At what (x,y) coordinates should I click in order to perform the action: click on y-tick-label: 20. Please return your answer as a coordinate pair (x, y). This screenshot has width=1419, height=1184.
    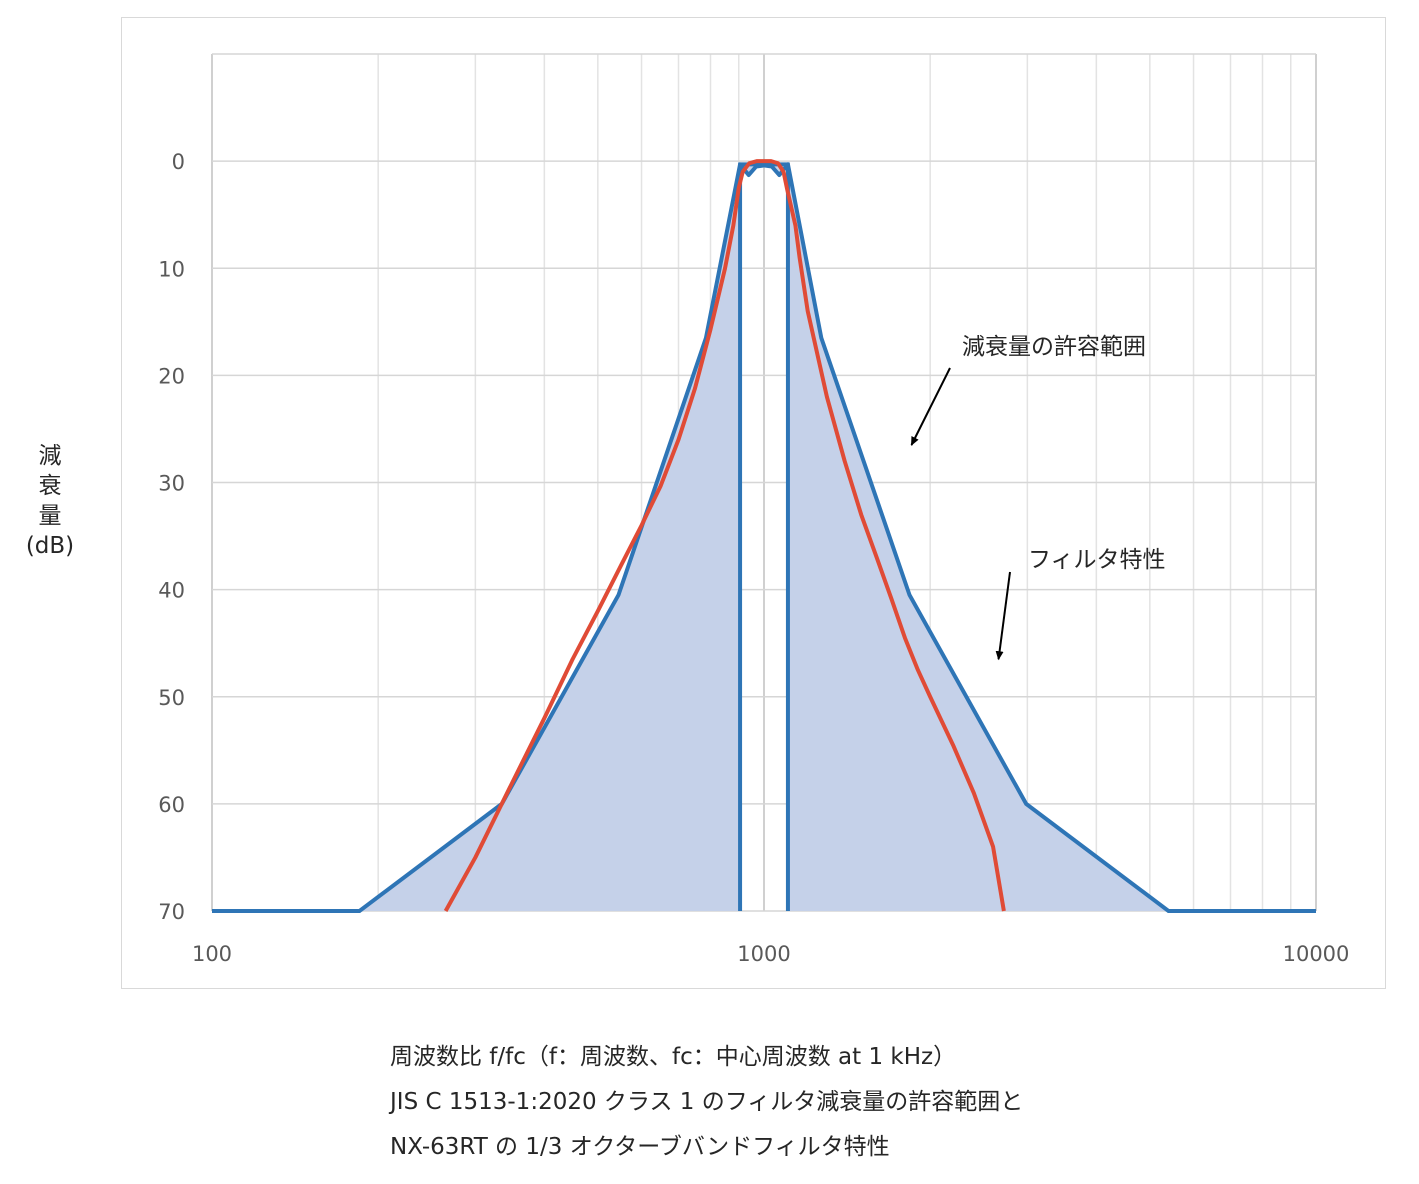
    Looking at the image, I should click on (171, 376).